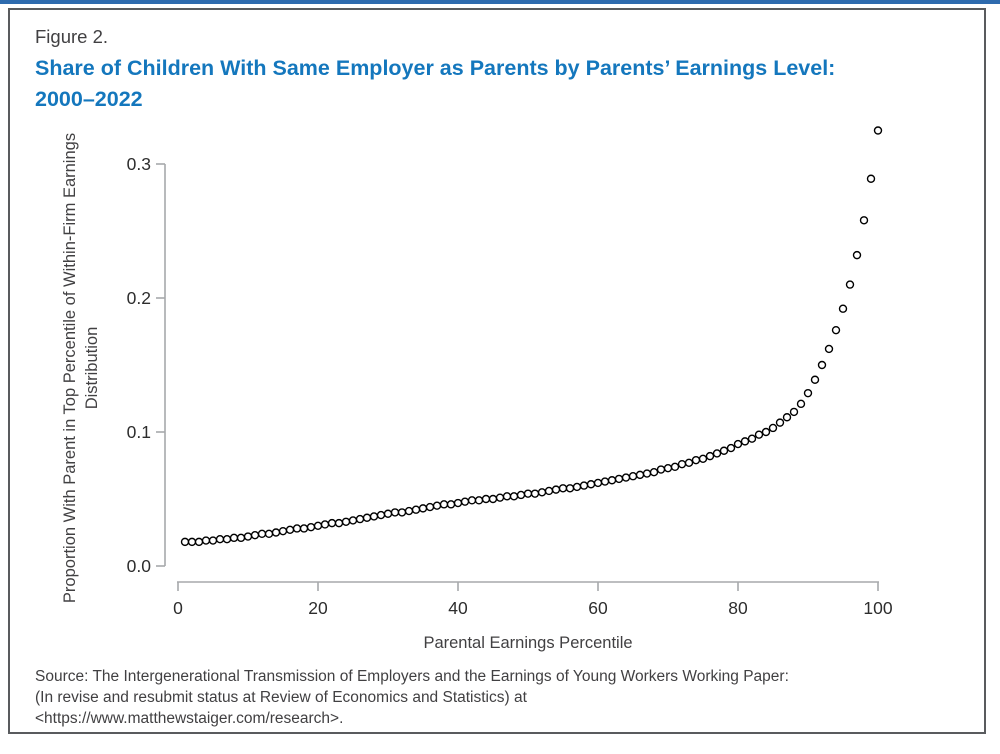 The height and width of the screenshot is (754, 1000). What do you see at coordinates (318, 608) in the screenshot?
I see `x-tick-label: 20` at bounding box center [318, 608].